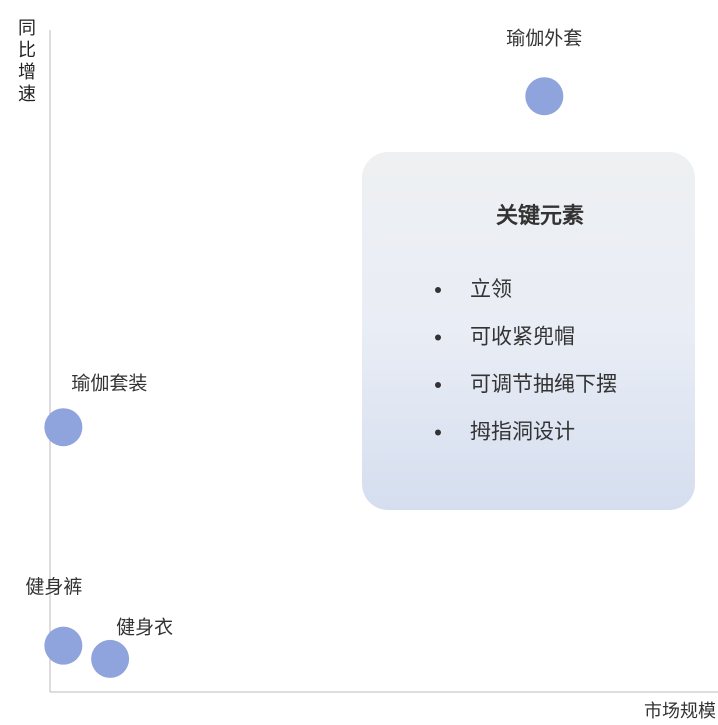 Image resolution: width=718 pixels, height=725 pixels. I want to click on y-axis-label: 同比增速, so click(27, 61).